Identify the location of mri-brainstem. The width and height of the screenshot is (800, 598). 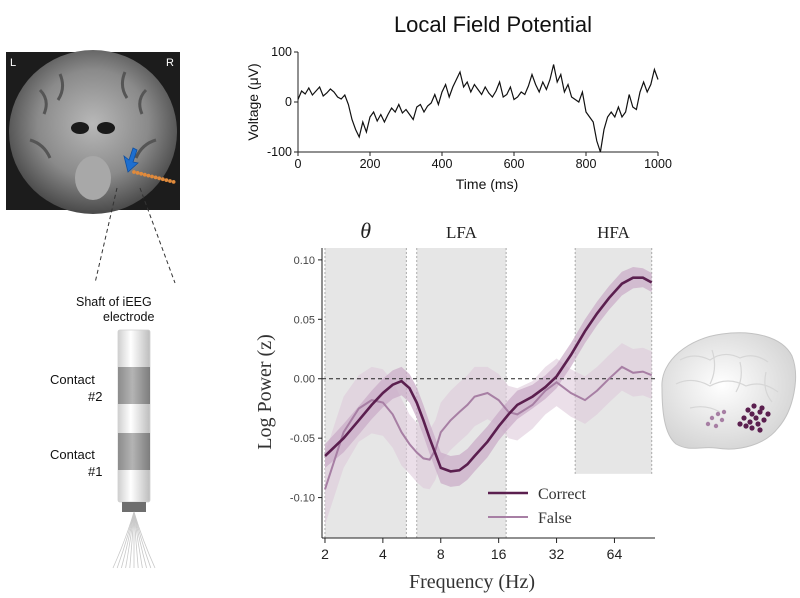
(93, 178).